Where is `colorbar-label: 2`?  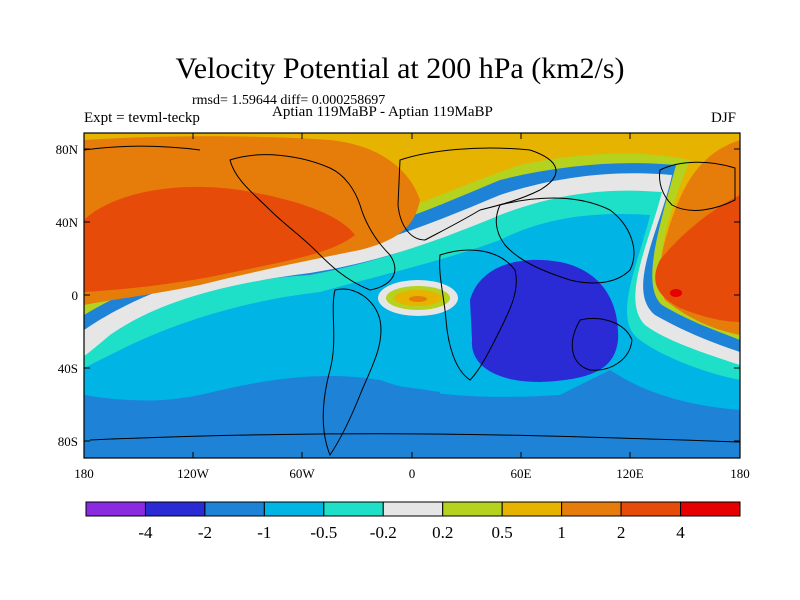
colorbar-label: 2 is located at coordinates (621, 532).